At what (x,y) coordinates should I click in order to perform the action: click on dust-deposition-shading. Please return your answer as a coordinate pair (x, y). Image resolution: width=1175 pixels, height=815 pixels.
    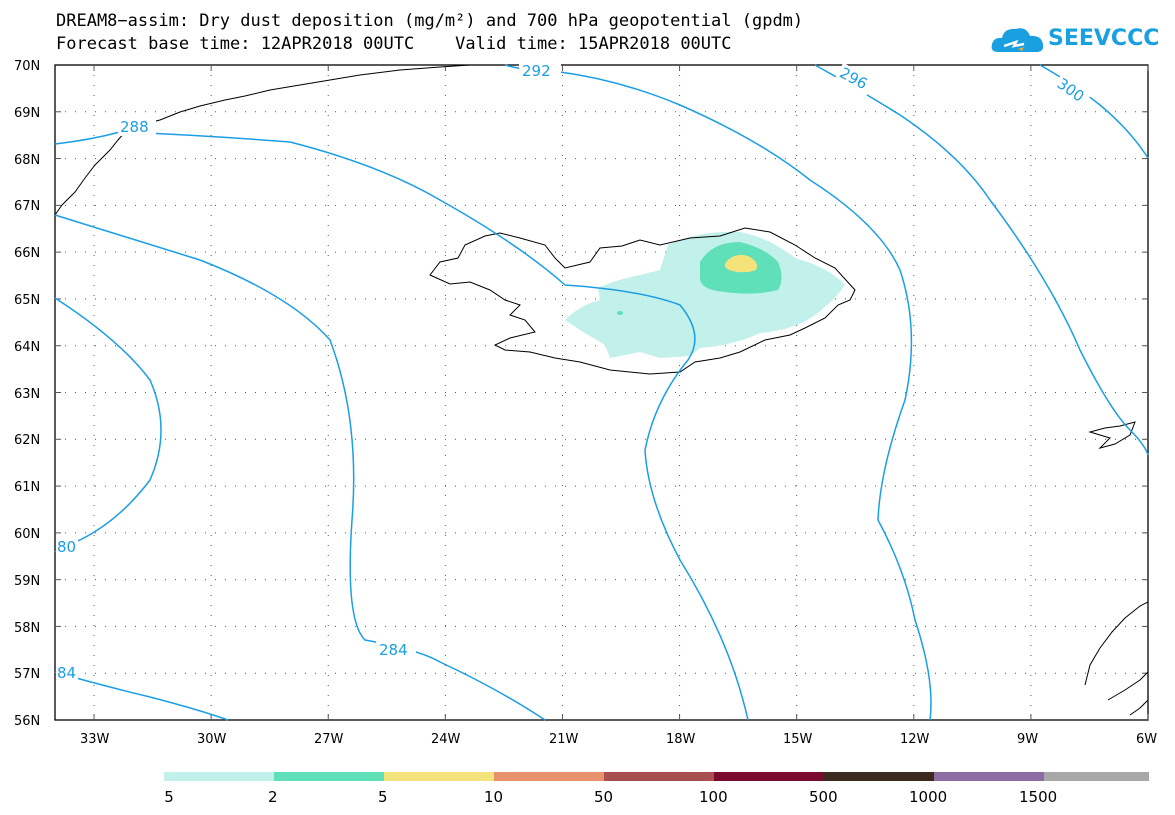
    Looking at the image, I should click on (705, 294).